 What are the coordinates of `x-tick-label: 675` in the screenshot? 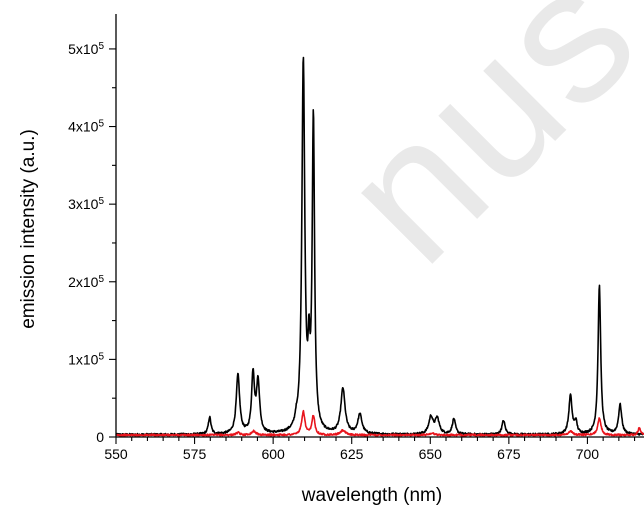 It's located at (509, 454).